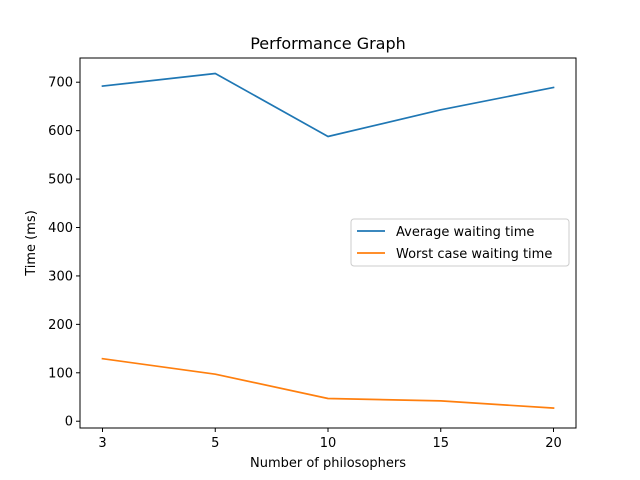 The image size is (640, 480). Describe the element at coordinates (60, 276) in the screenshot. I see `y-tick-label: 300` at that location.